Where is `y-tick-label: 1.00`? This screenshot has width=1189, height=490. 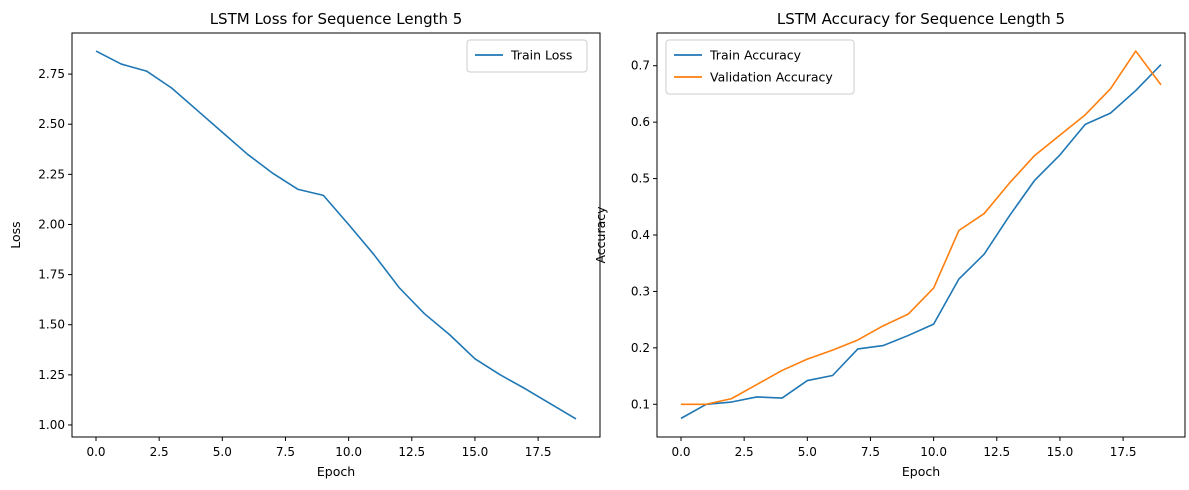 y-tick-label: 1.00 is located at coordinates (51, 425).